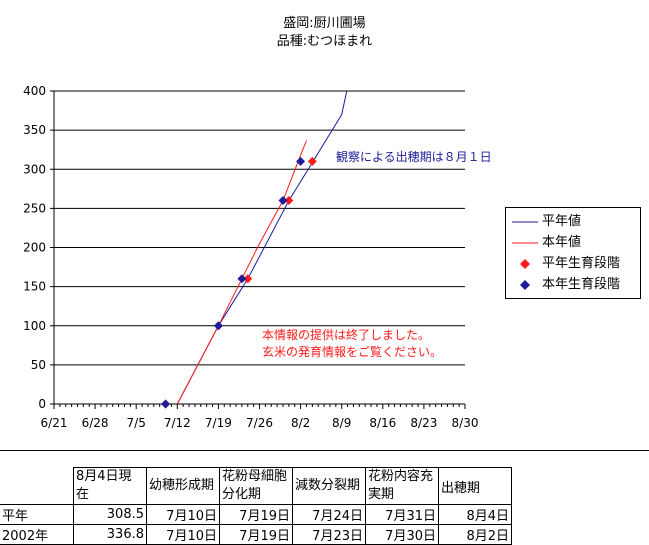  I want to click on y-tick-label: 400, so click(34, 91).